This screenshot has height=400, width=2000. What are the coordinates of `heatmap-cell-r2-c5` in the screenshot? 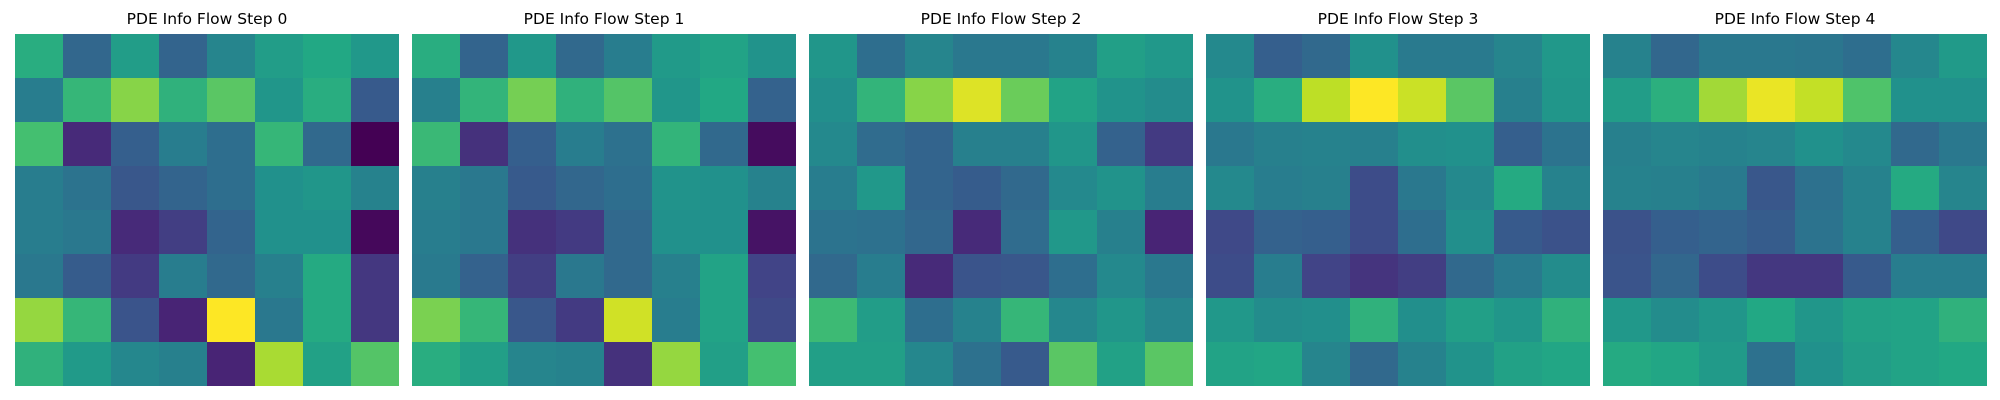 It's located at (1073, 144).